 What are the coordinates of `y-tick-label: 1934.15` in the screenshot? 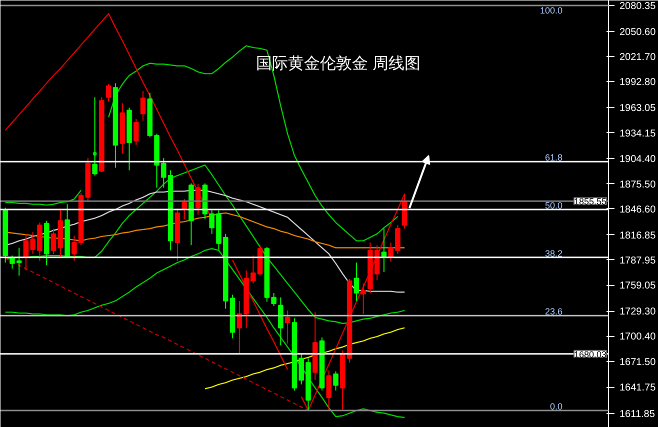 It's located at (638, 134).